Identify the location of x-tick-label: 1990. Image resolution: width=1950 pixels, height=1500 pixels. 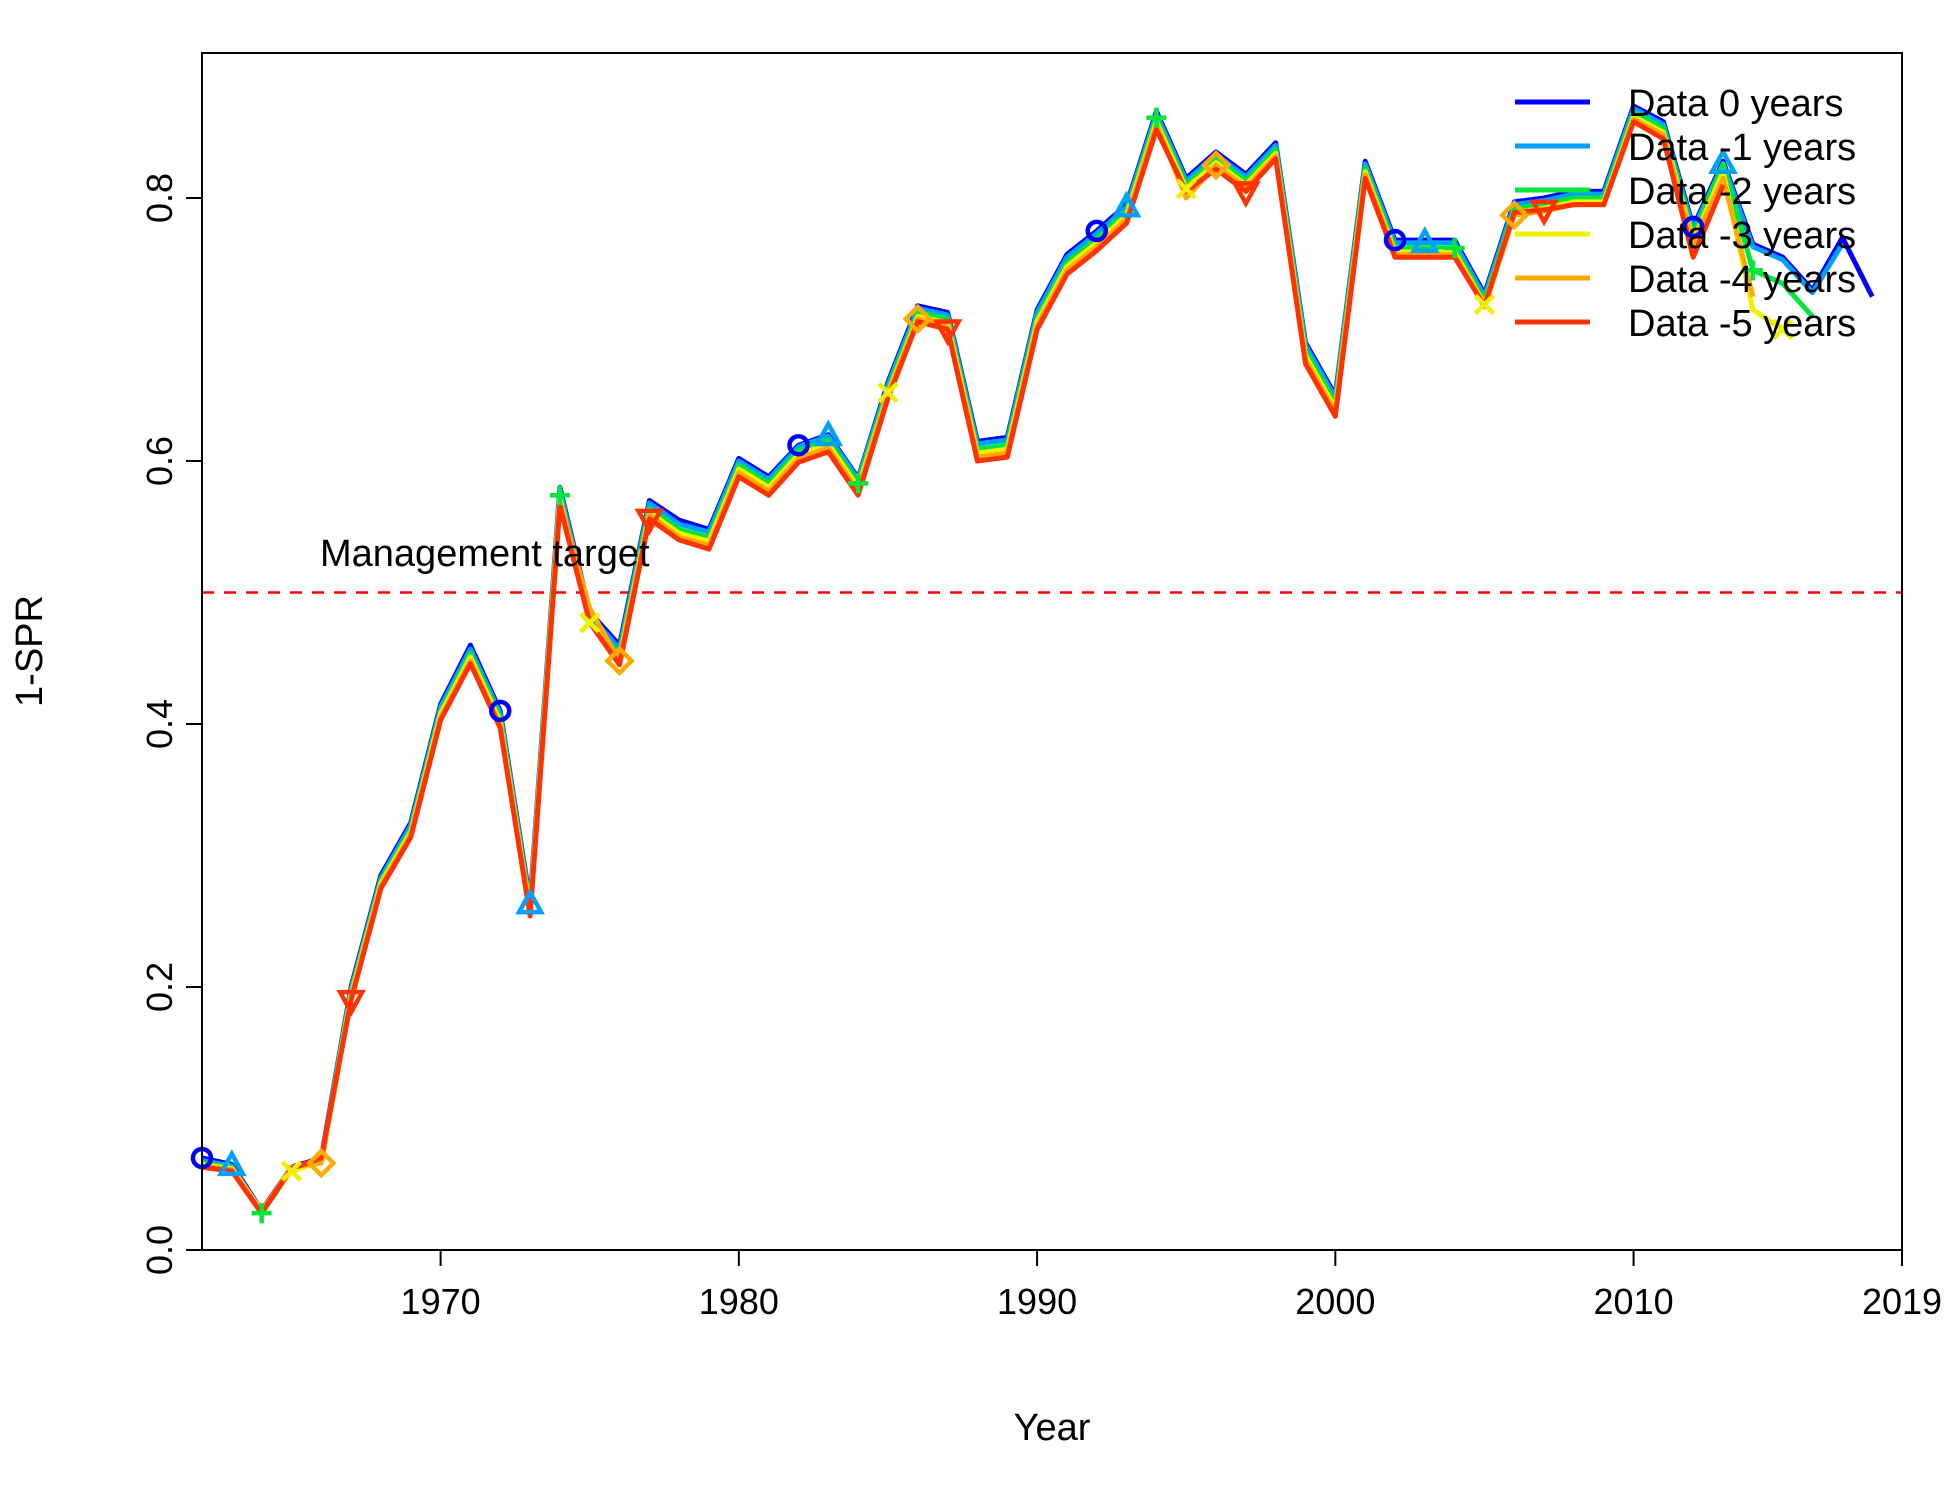
(1037, 1301).